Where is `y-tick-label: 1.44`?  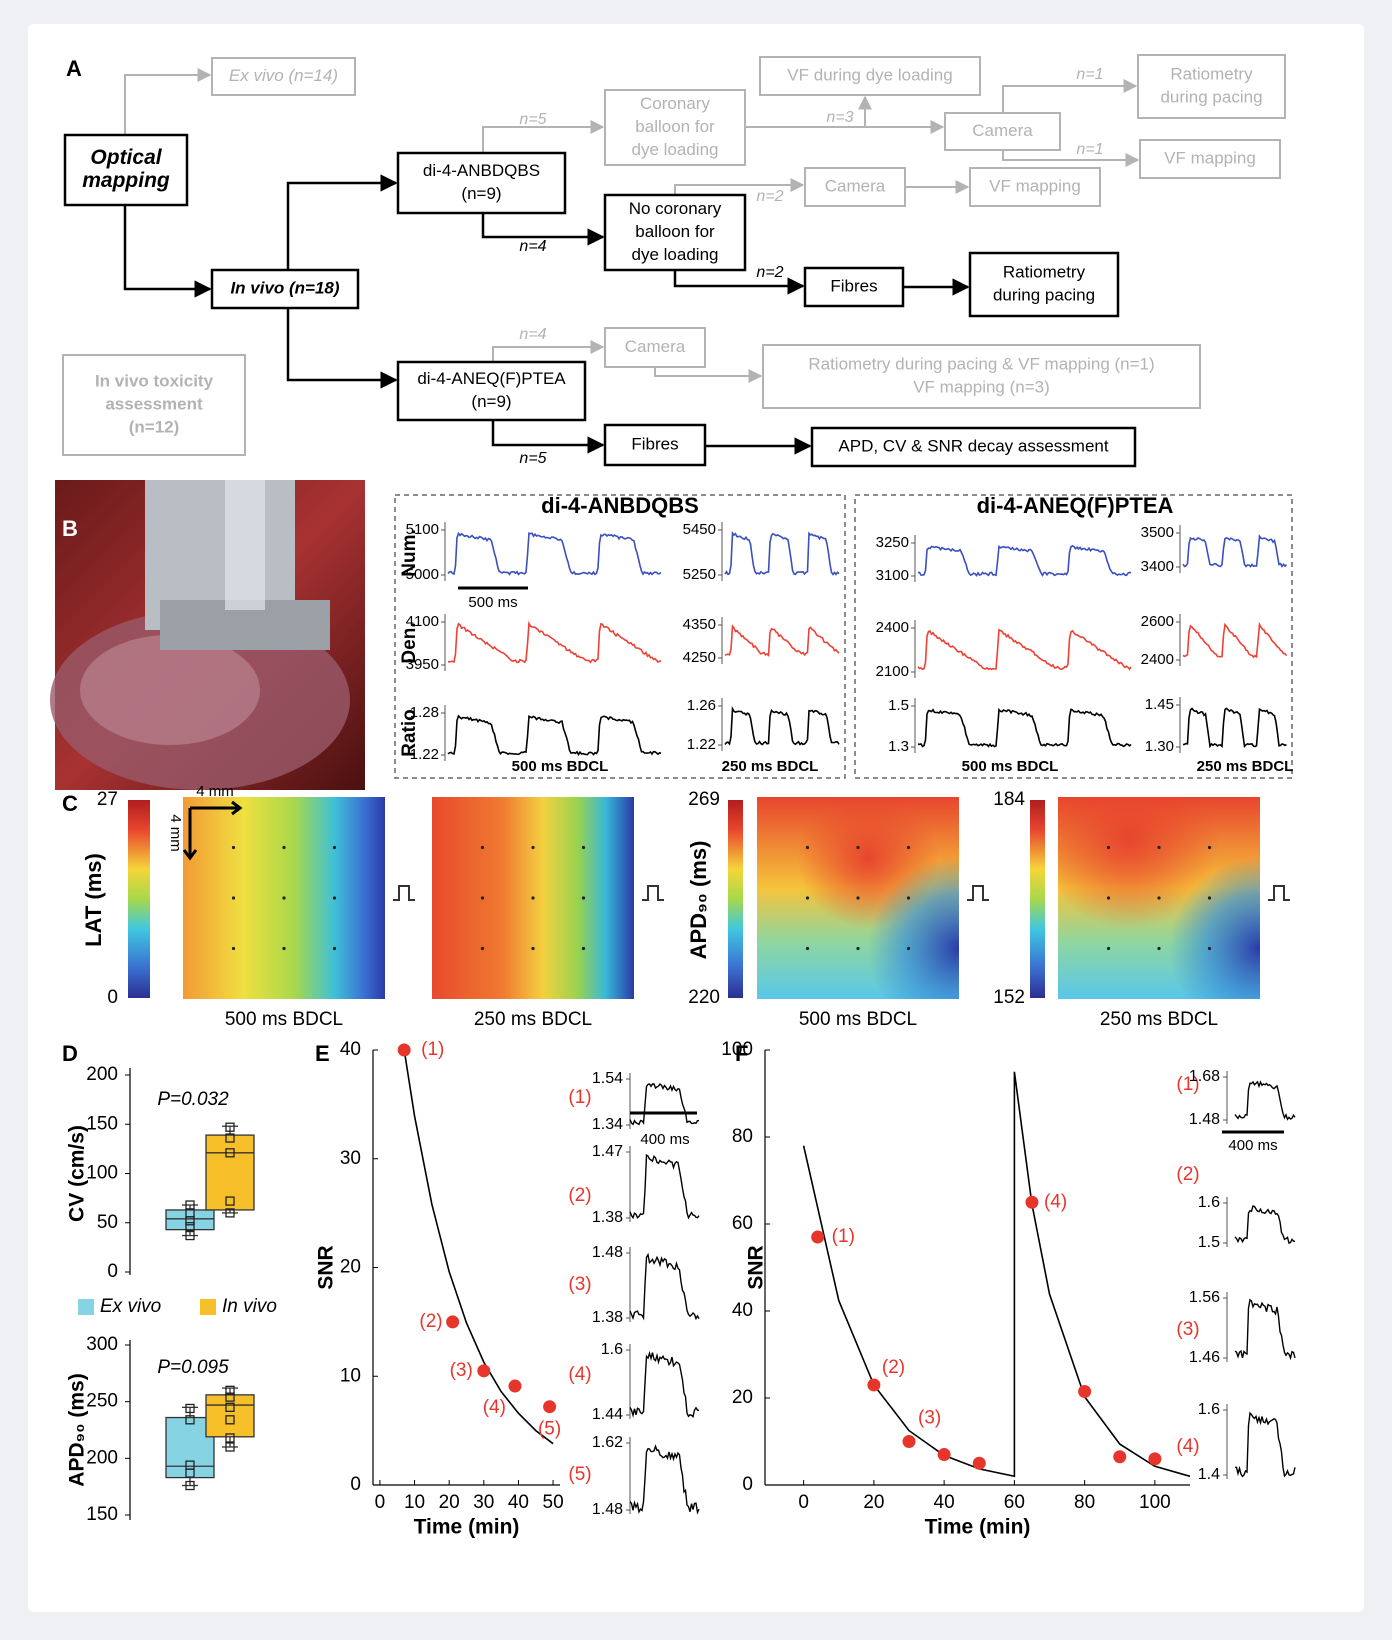
y-tick-label: 1.44 is located at coordinates (607, 1414).